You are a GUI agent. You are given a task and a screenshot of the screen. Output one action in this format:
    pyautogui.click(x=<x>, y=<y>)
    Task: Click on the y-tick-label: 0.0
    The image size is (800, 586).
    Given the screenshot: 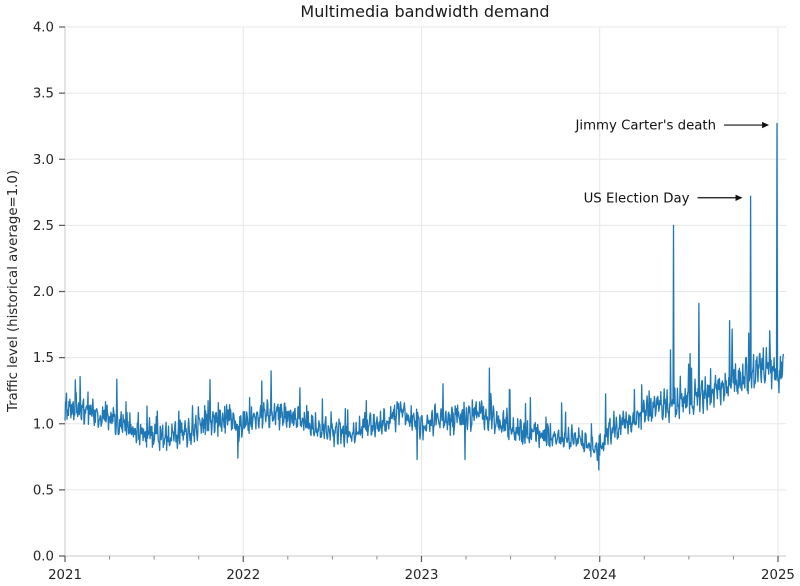 What is the action you would take?
    pyautogui.click(x=43, y=557)
    